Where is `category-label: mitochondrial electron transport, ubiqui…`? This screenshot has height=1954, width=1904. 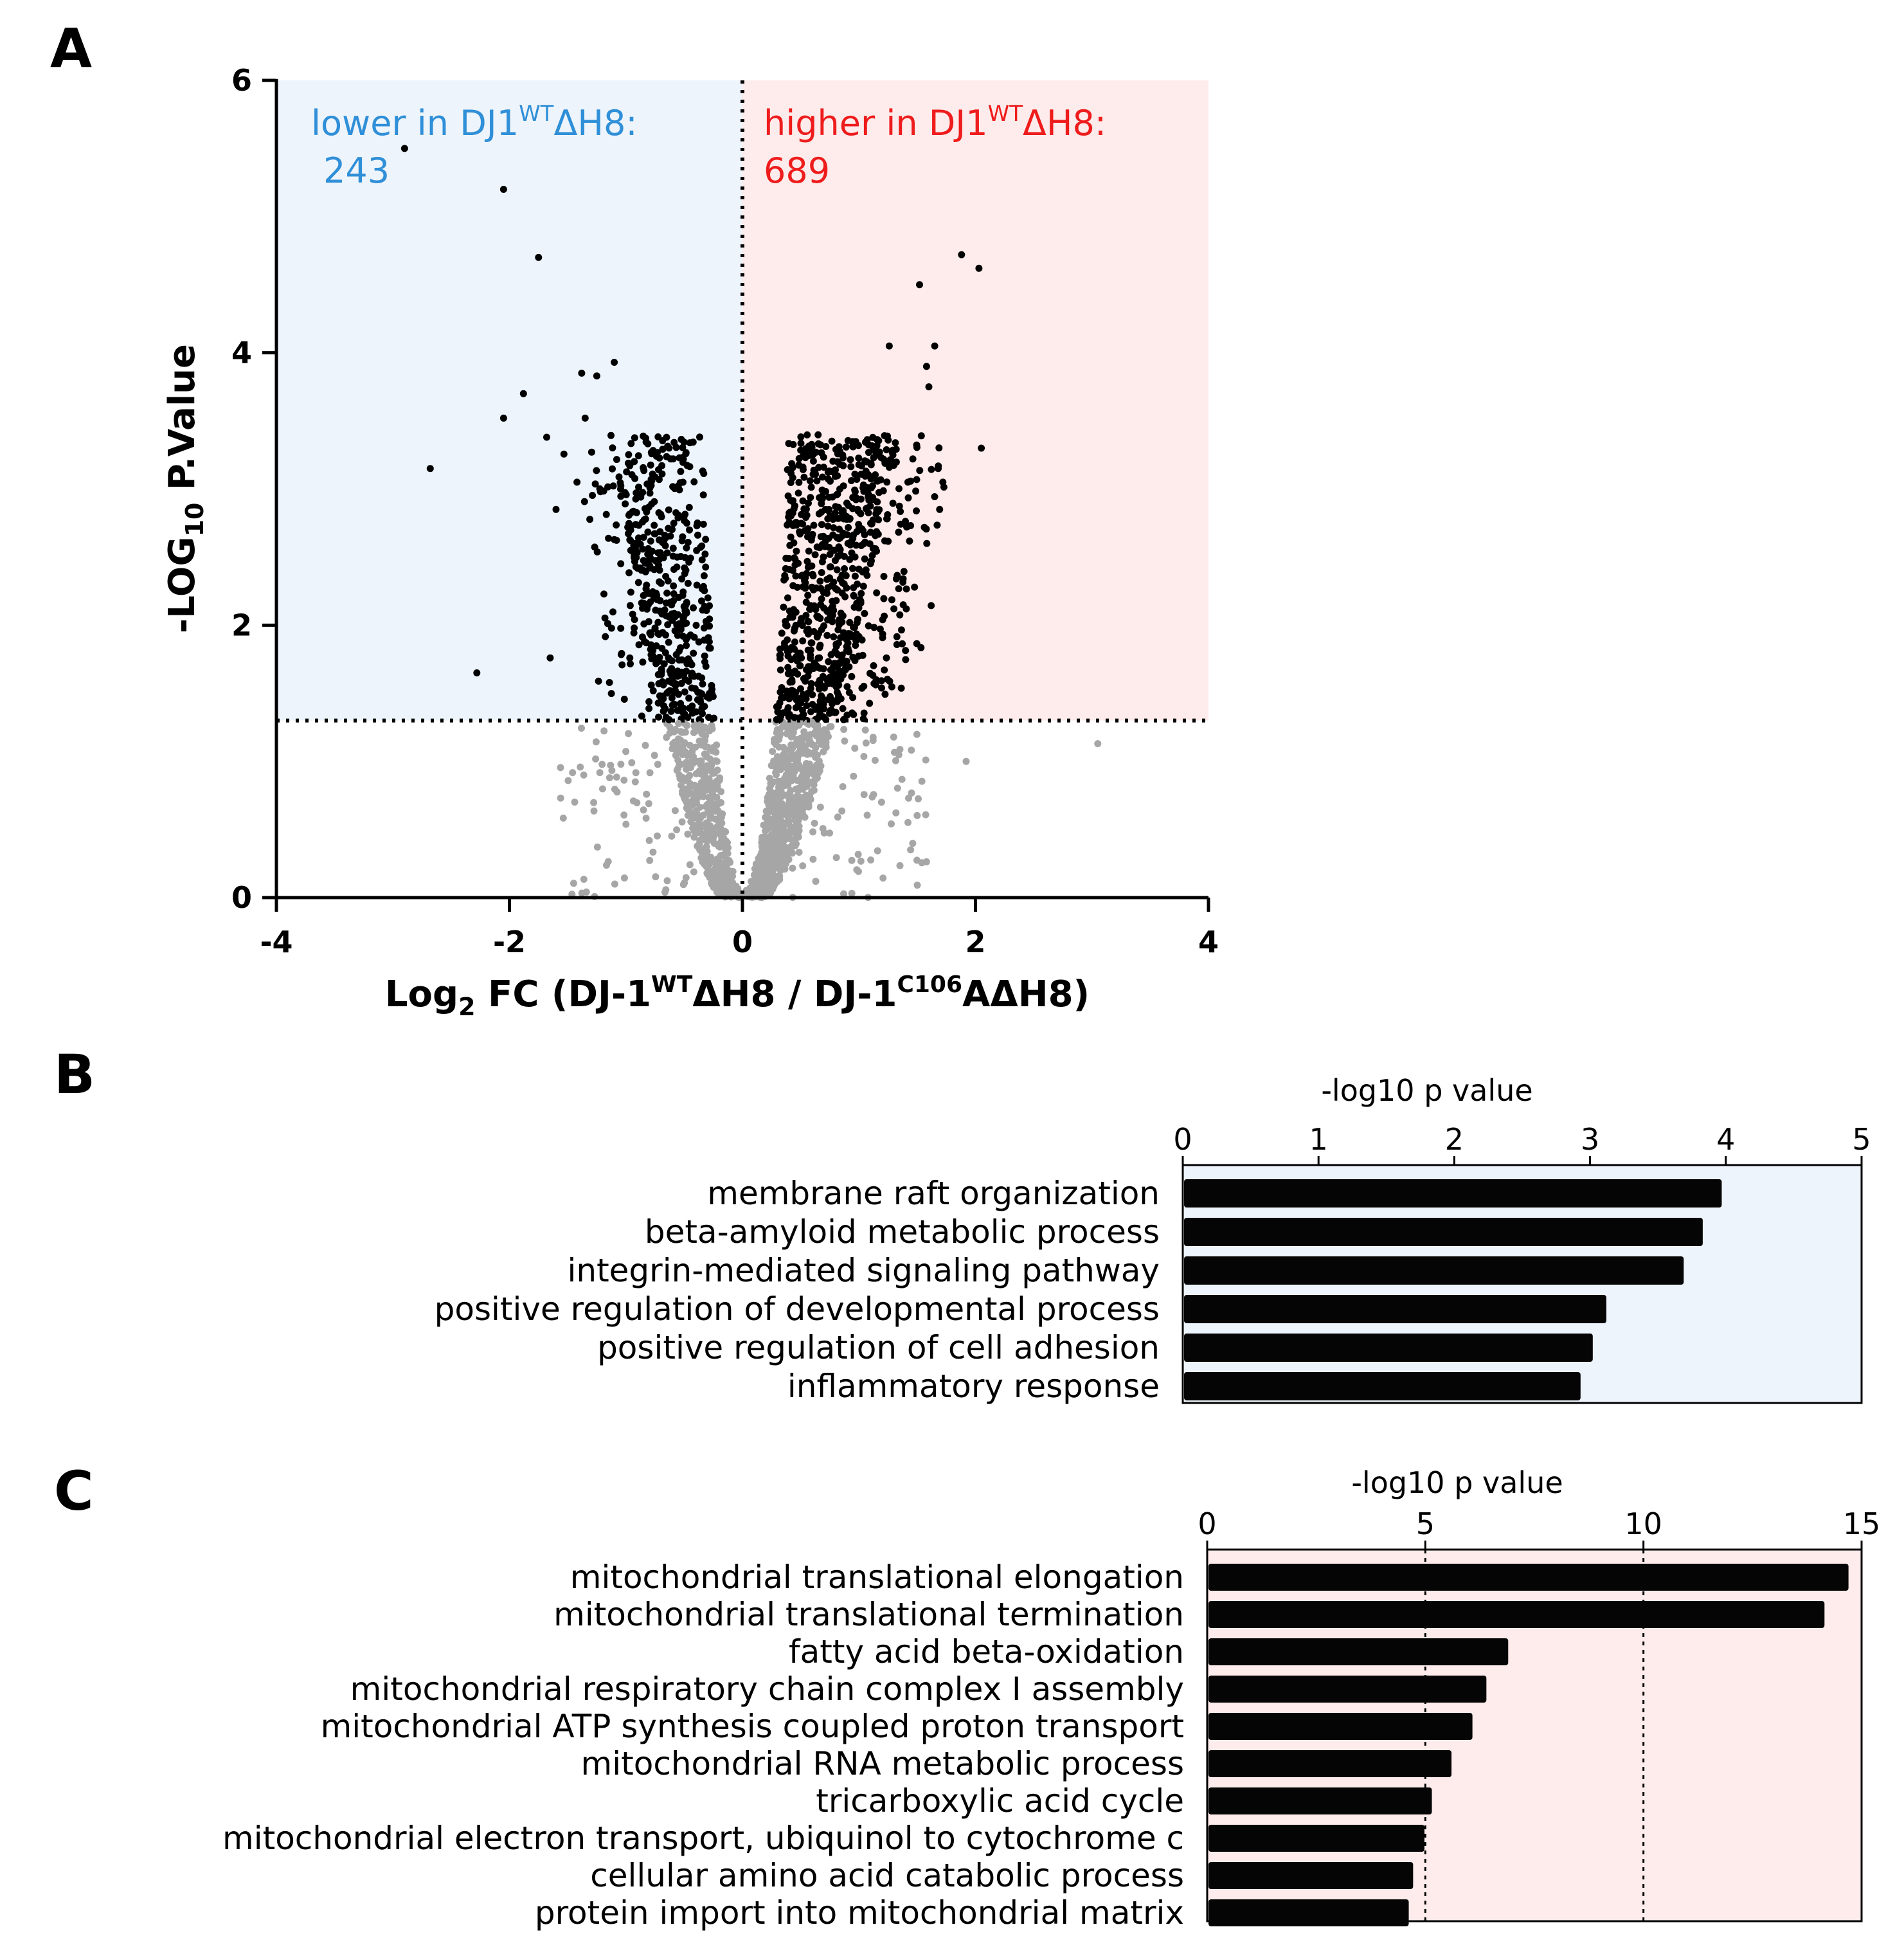
category-label: mitochondrial electron transport, ubiqui… is located at coordinates (703, 1838).